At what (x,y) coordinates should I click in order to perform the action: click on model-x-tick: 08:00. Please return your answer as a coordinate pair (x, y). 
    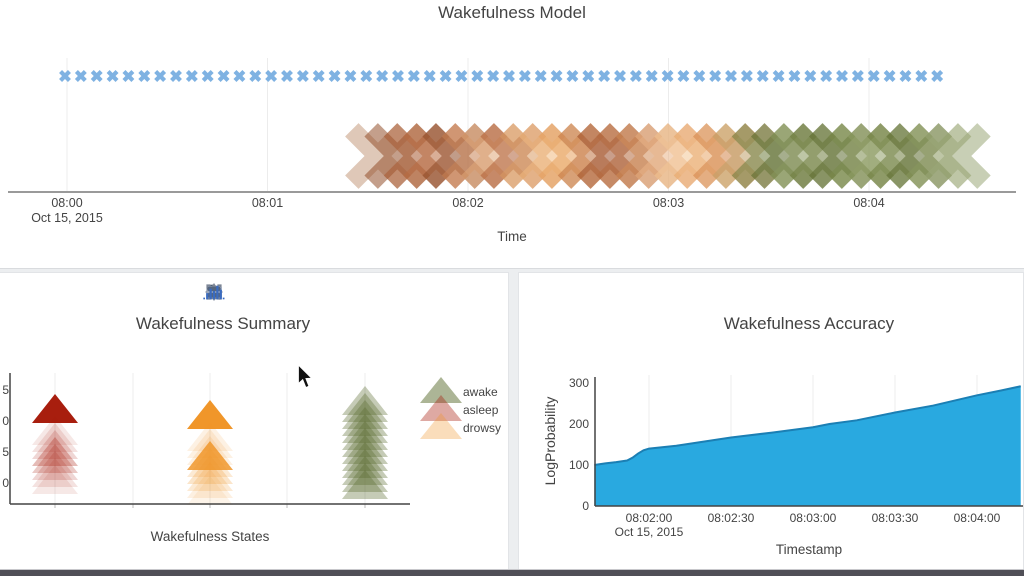
    Looking at the image, I should click on (66, 203).